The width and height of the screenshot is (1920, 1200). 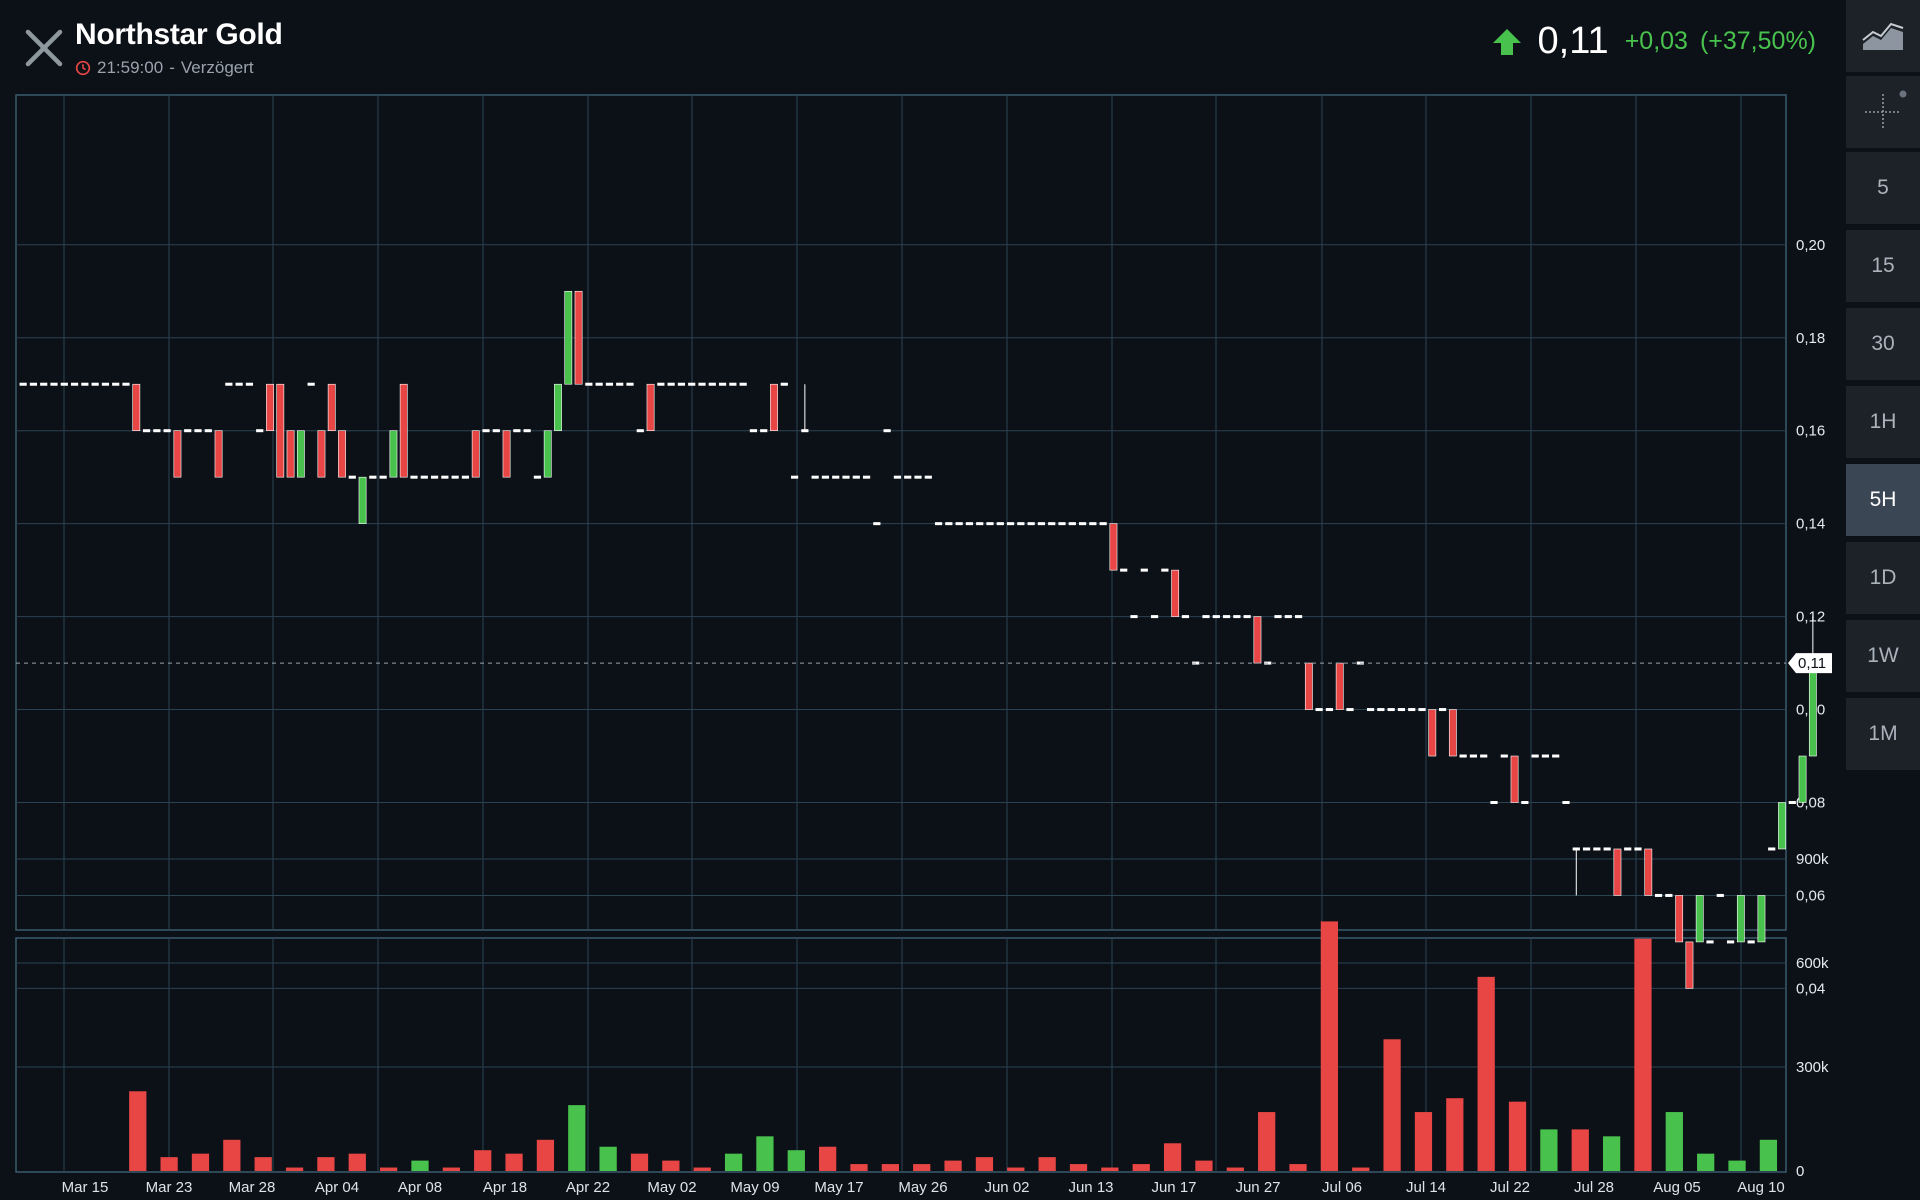 I want to click on interval-30: 30, so click(x=1883, y=345).